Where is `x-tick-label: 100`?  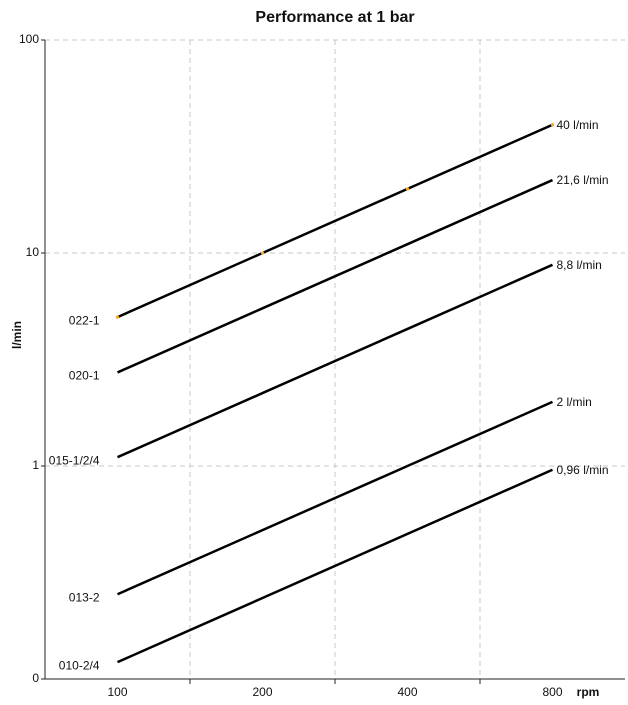
x-tick-label: 100 is located at coordinates (117, 692).